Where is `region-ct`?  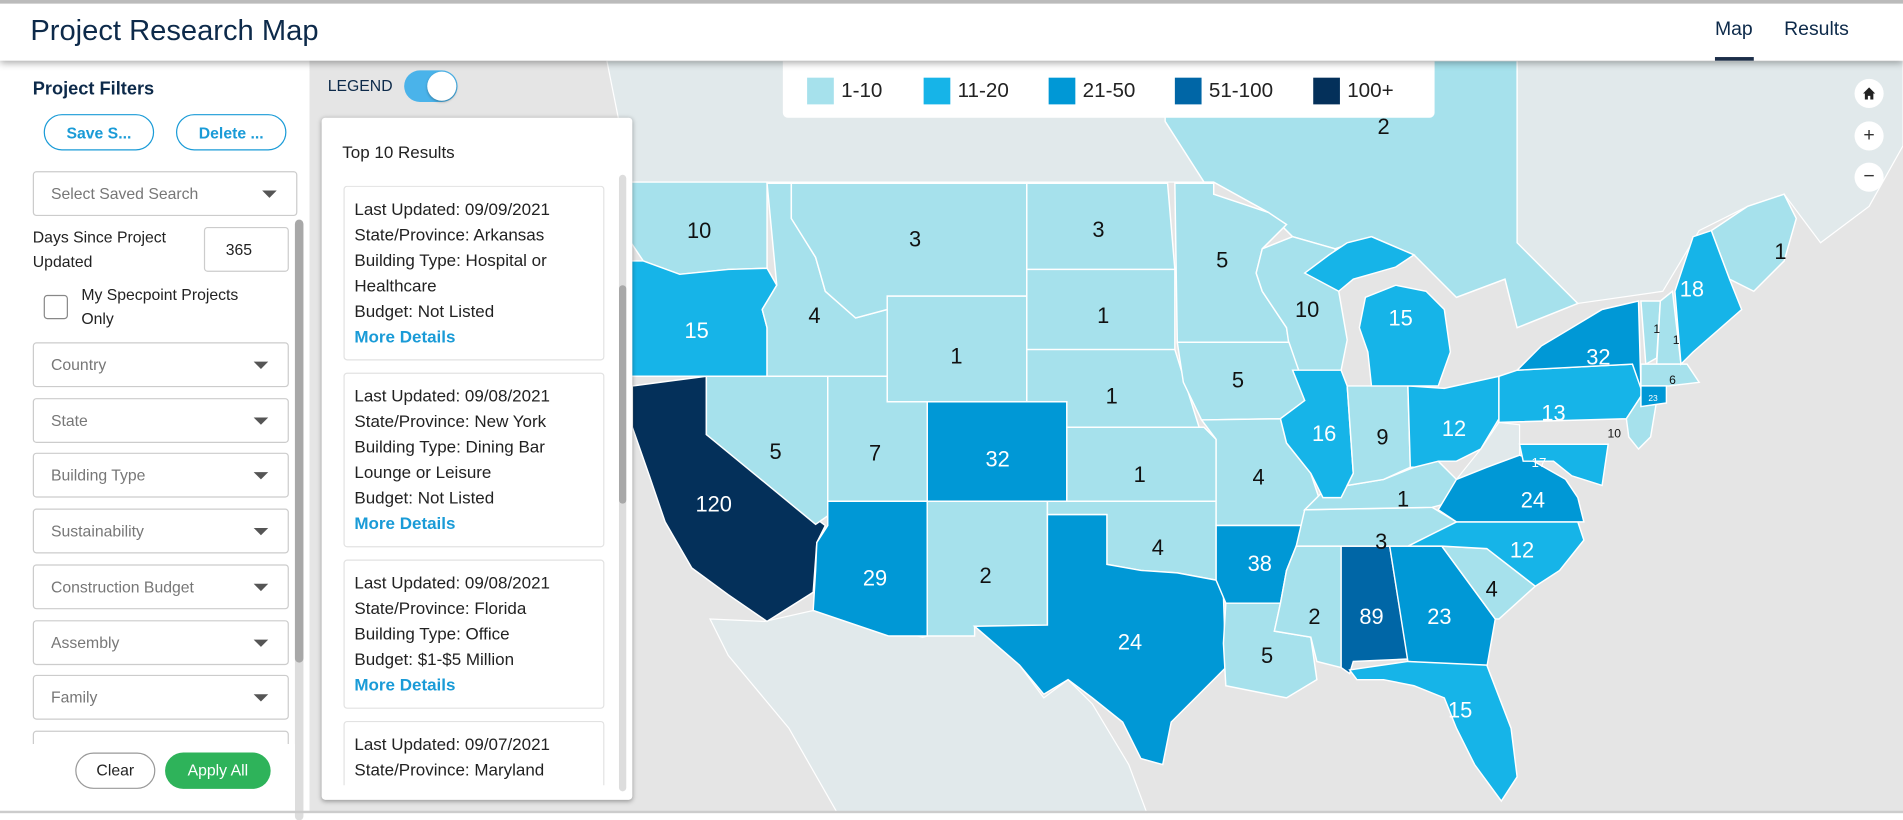
region-ct is located at coordinates (1654, 396).